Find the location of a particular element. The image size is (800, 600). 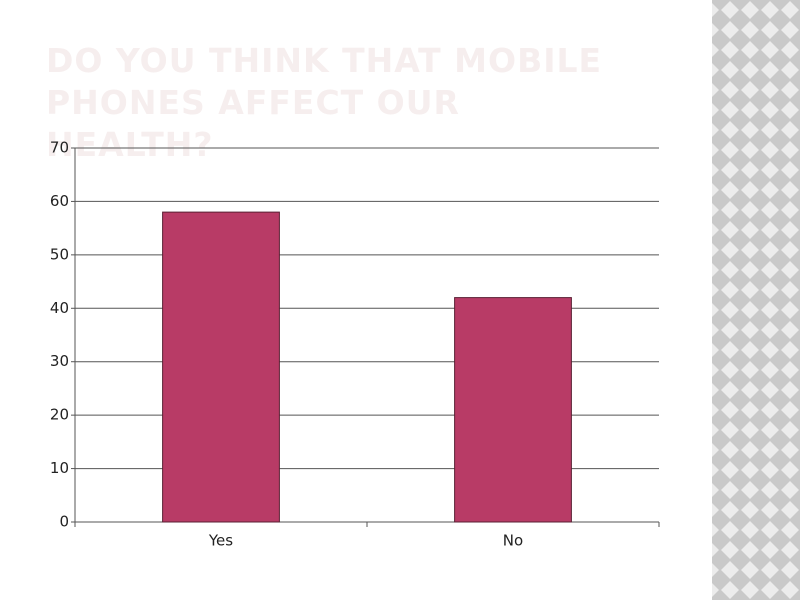

x-tick-label: No is located at coordinates (513, 541).